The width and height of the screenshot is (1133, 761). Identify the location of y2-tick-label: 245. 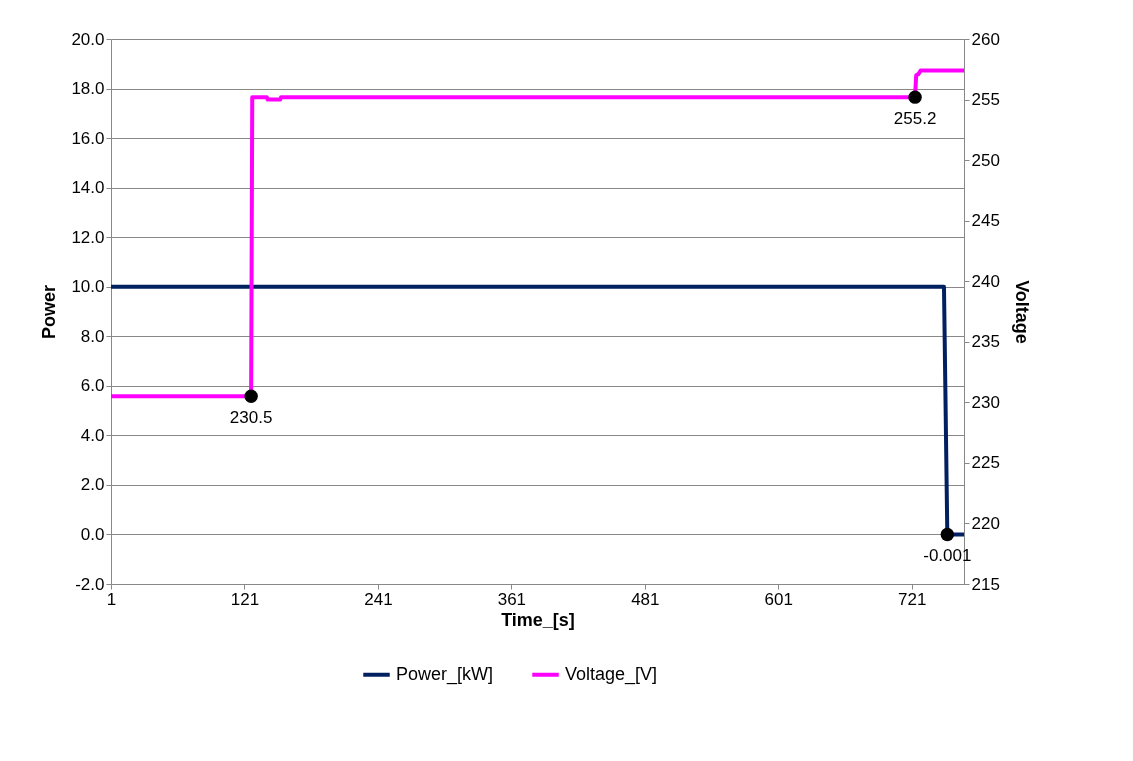
(985, 221).